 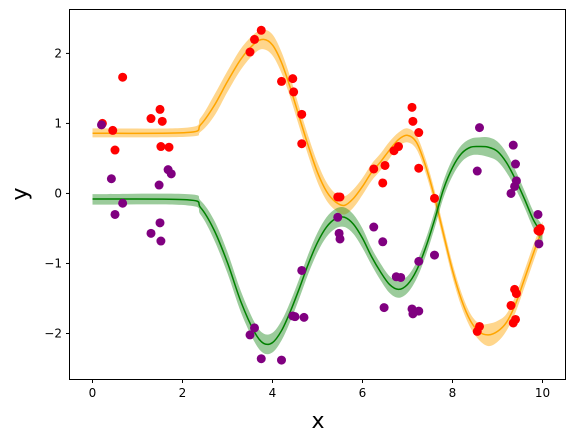 What do you see at coordinates (58, 193) in the screenshot?
I see `y-tick-label: 0` at bounding box center [58, 193].